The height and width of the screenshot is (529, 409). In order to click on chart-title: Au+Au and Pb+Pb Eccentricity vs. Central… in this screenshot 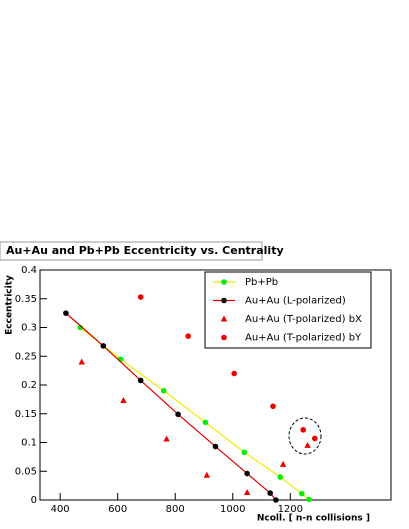, I will do `click(145, 250)`.